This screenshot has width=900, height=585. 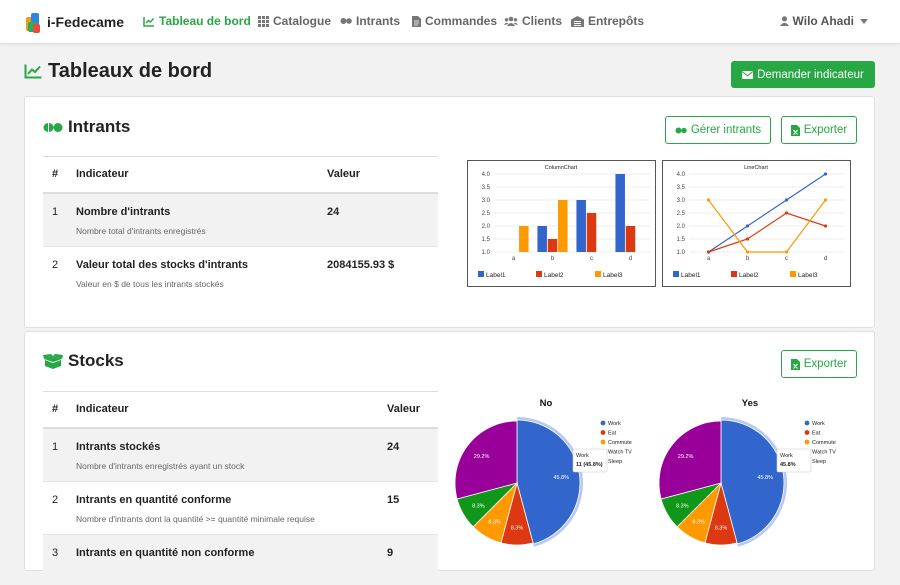 I want to click on indicator-value: 15, so click(x=412, y=508).